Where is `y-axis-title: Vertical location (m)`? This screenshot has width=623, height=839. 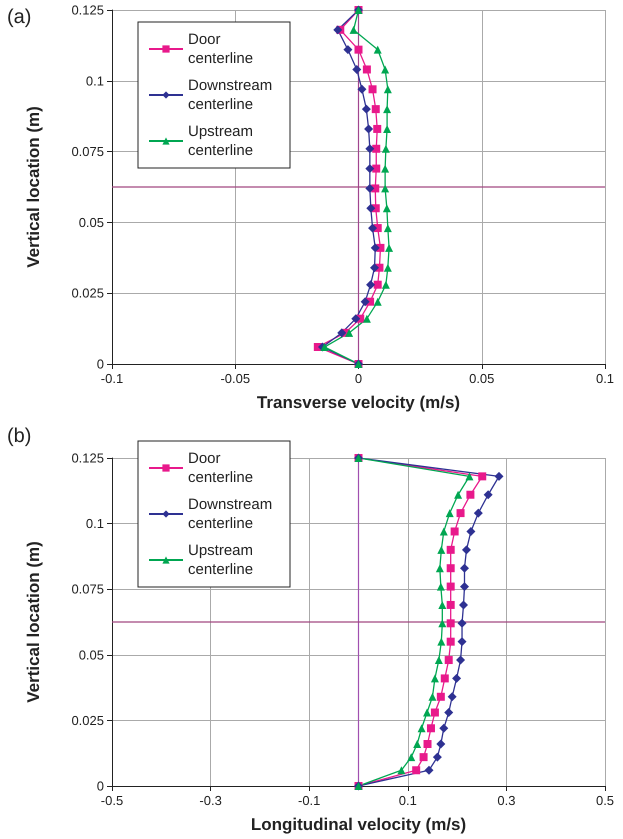
y-axis-title: Vertical location (m) is located at coordinates (33, 187).